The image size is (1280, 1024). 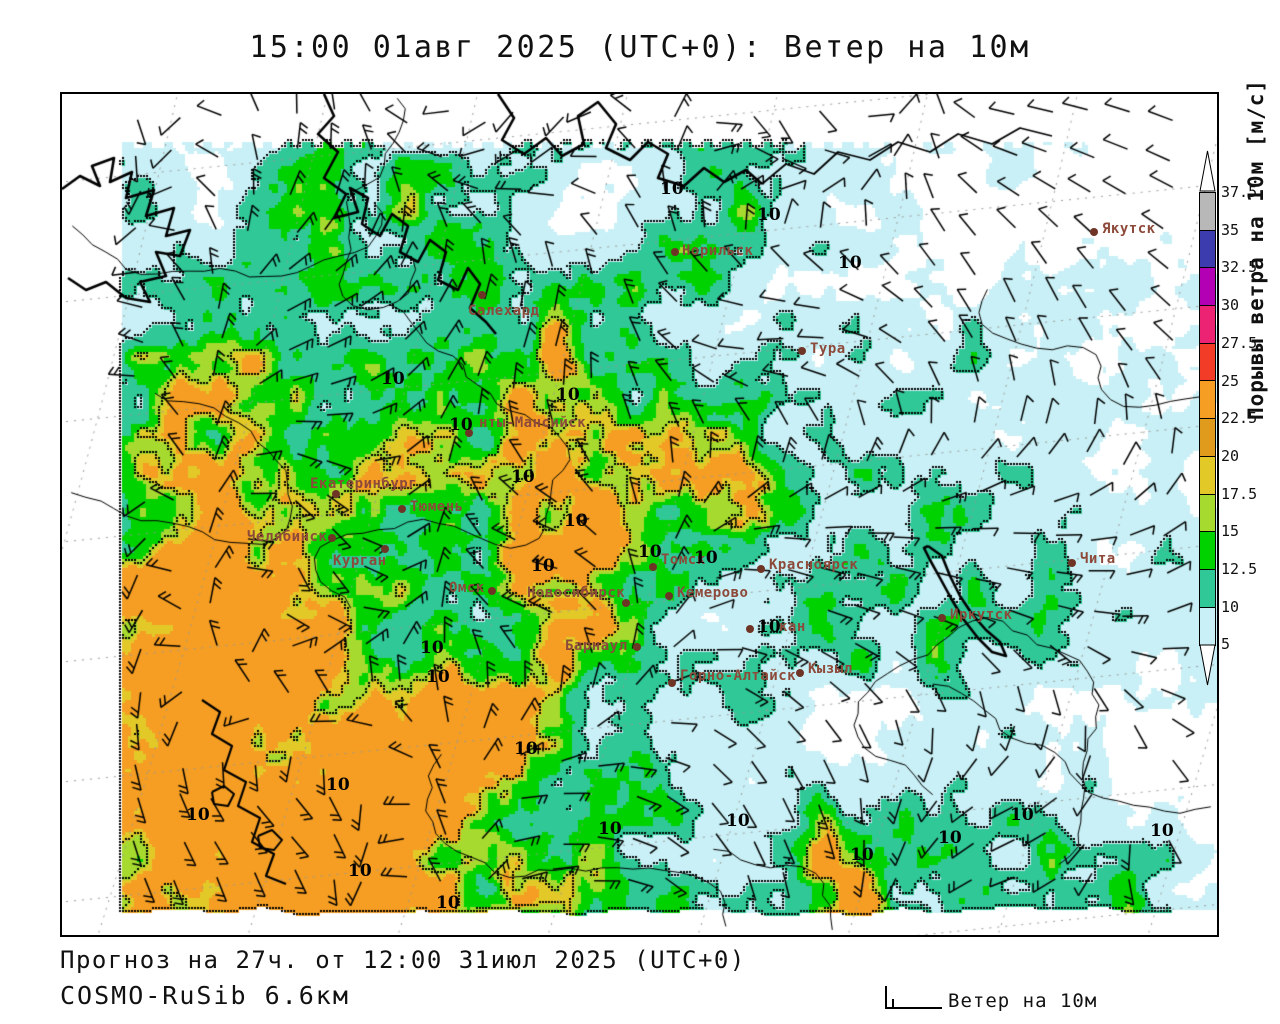 What do you see at coordinates (1230, 606) in the screenshot?
I see `legend-tick-label: 10` at bounding box center [1230, 606].